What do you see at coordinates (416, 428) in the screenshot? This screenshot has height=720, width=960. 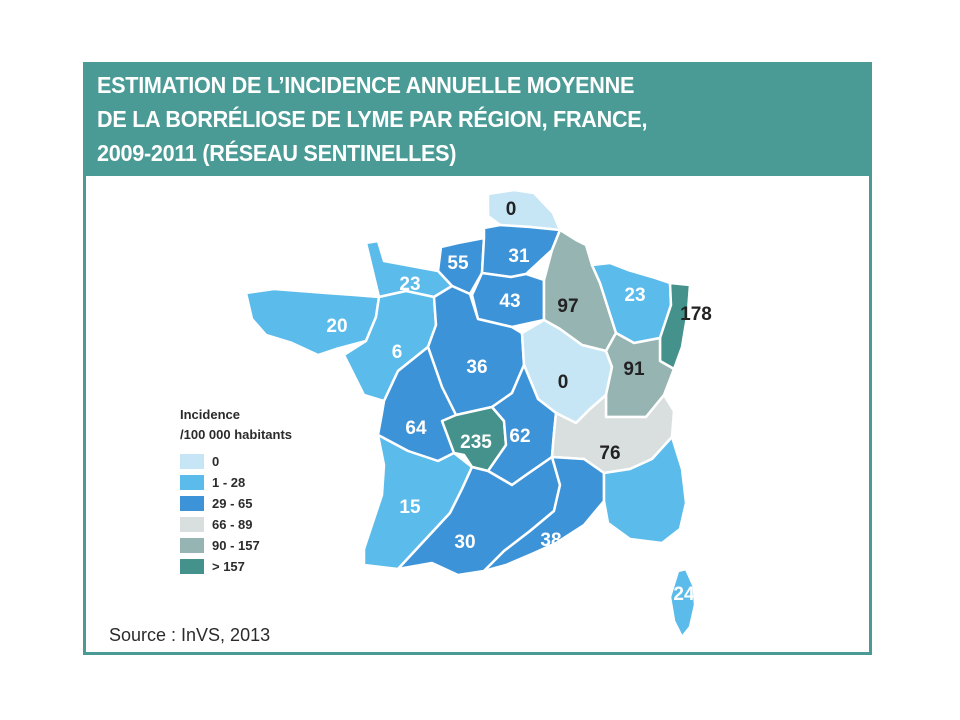 I see `region-value-label: 64` at bounding box center [416, 428].